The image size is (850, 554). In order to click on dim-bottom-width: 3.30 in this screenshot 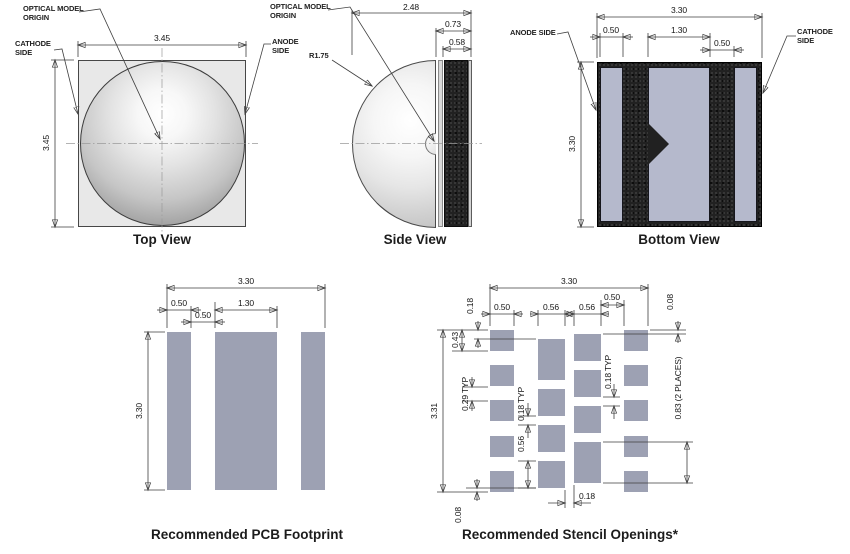, I will do `click(679, 10)`.